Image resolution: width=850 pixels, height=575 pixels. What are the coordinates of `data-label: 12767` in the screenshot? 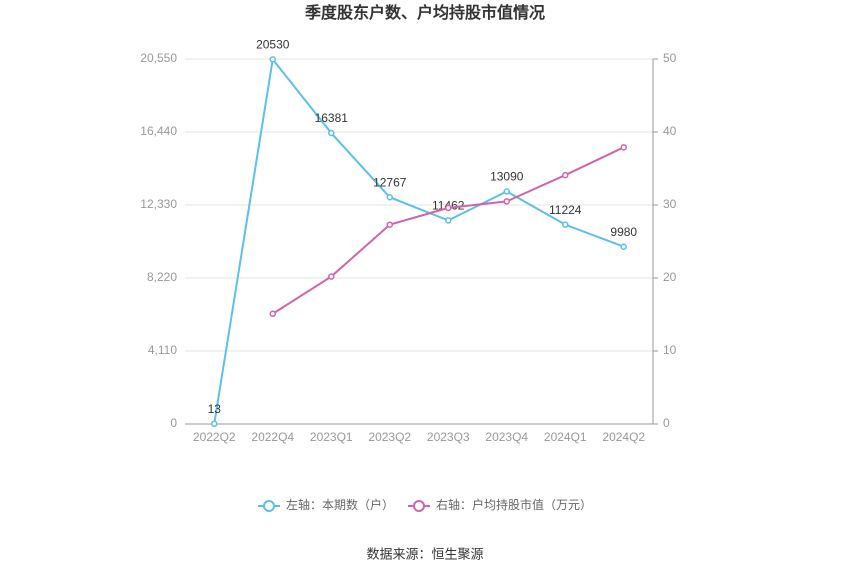 It's located at (390, 182).